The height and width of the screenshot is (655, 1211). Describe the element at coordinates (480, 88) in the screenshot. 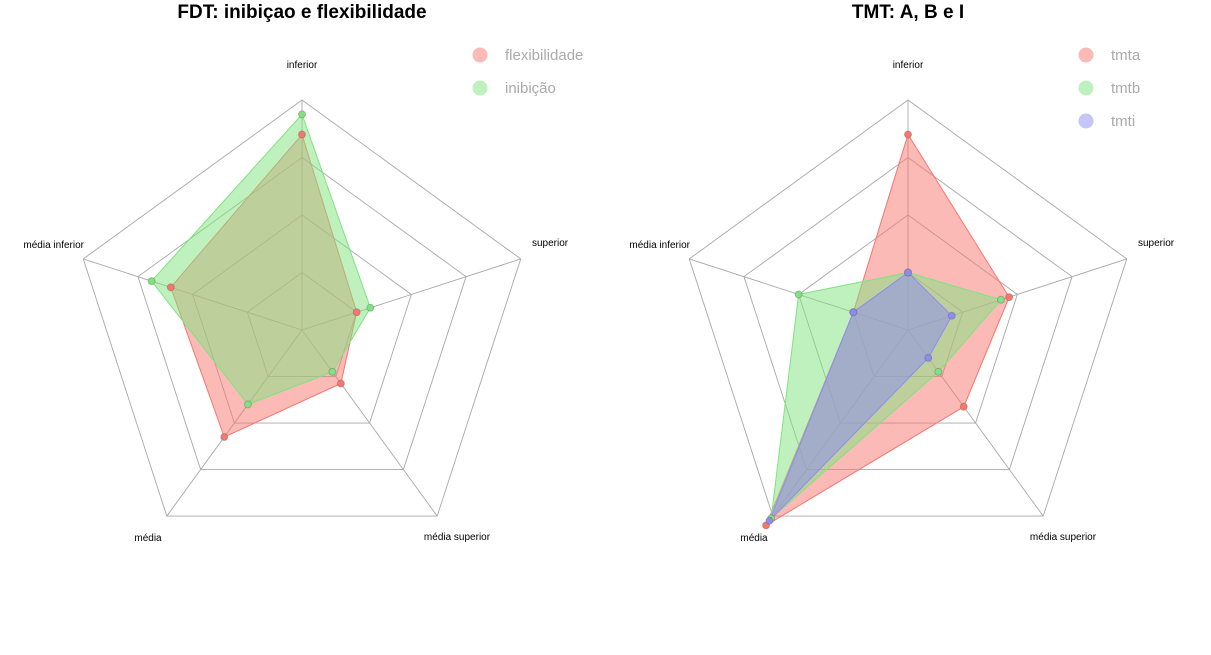

I see `legend-swatch-inibicao` at that location.